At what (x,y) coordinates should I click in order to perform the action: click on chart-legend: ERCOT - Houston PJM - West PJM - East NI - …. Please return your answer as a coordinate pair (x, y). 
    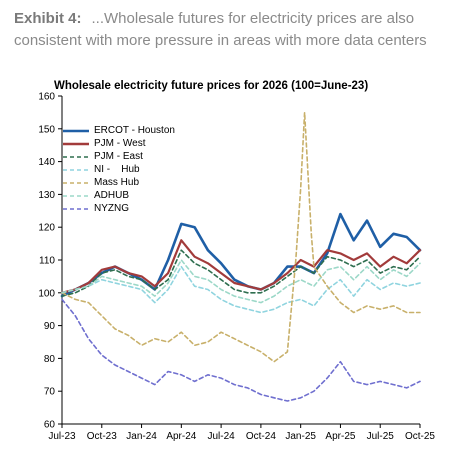
    Looking at the image, I should click on (118, 169).